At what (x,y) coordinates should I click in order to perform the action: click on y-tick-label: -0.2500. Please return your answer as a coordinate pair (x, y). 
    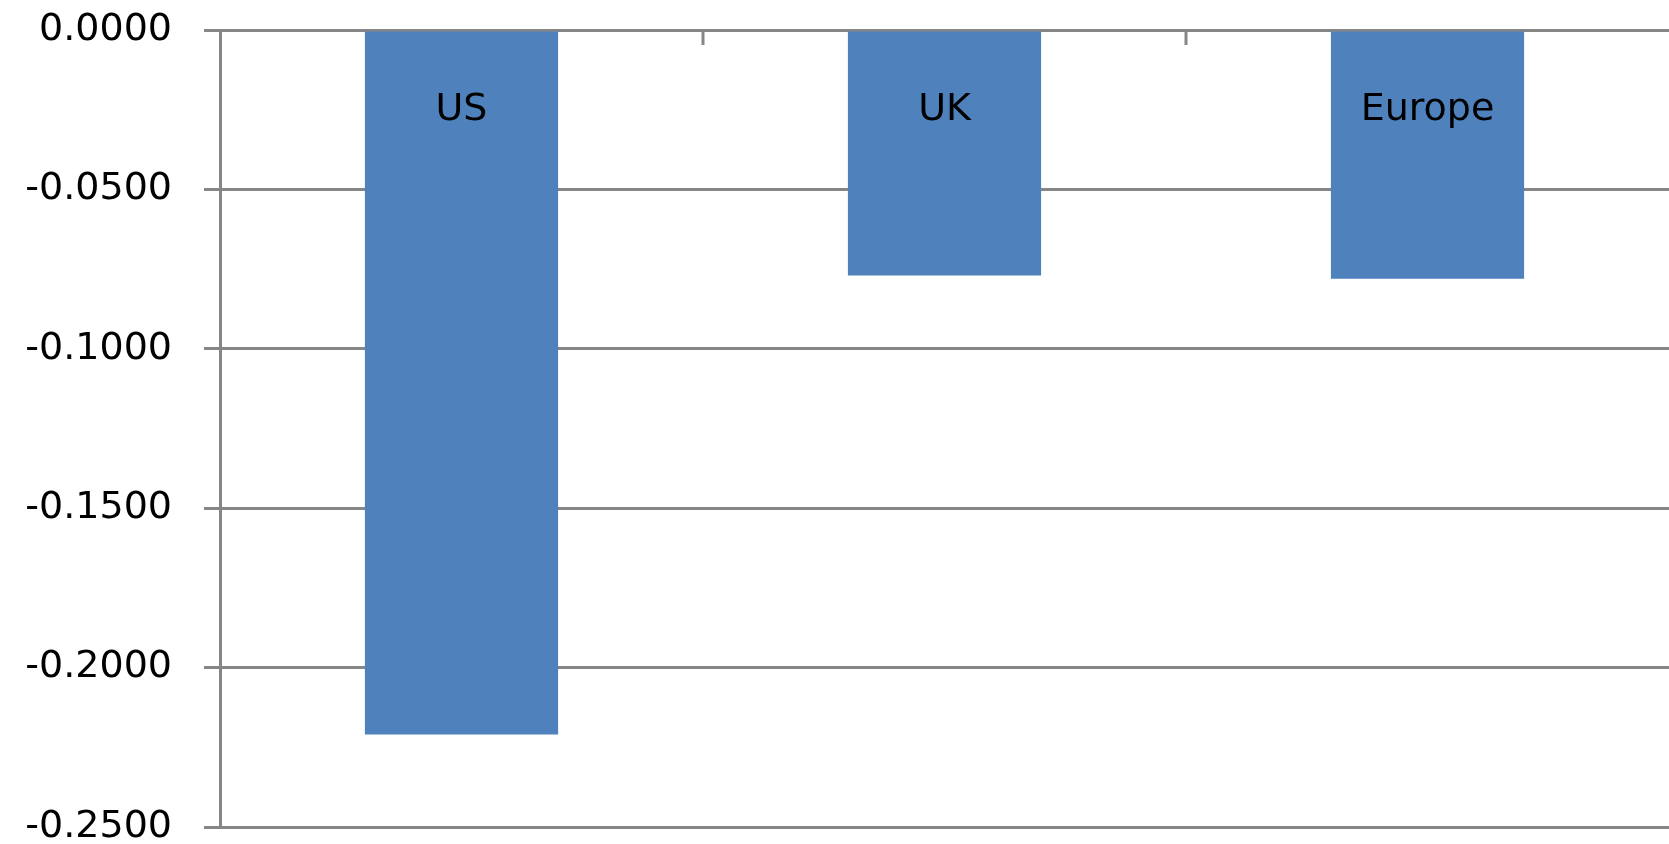
    Looking at the image, I should click on (98, 822).